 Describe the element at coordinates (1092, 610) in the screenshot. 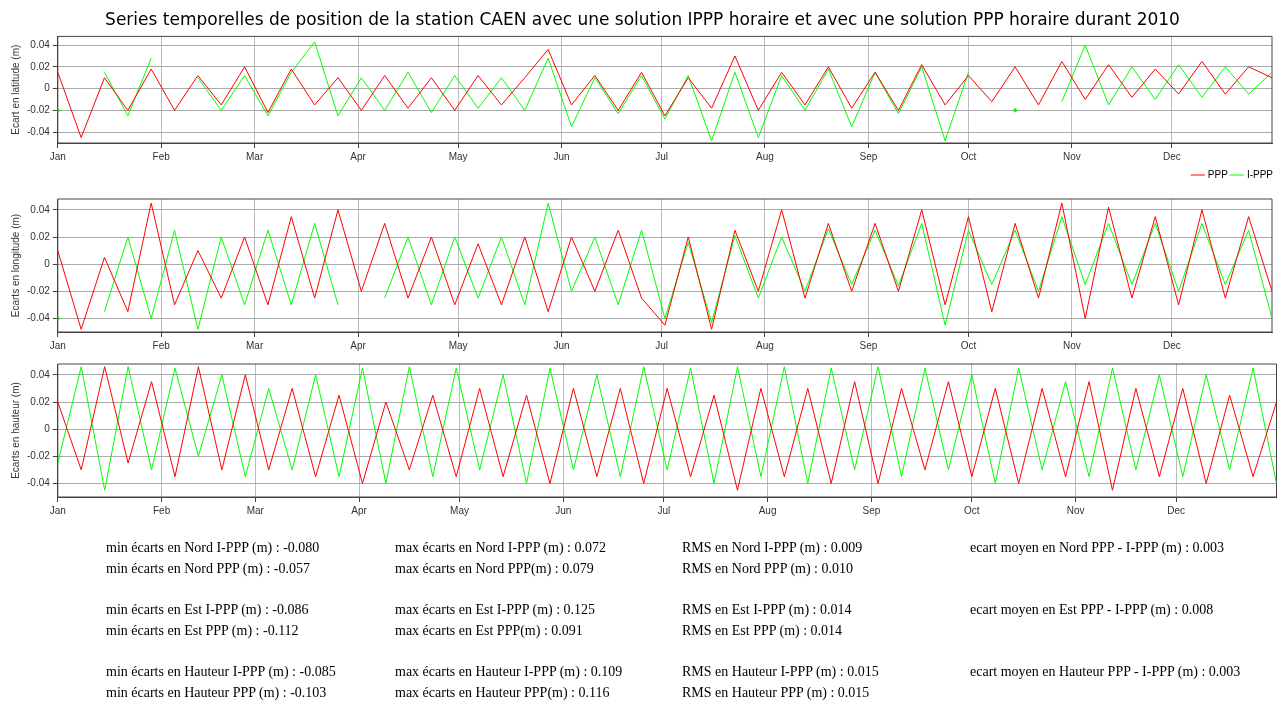

I see `text: ecart moyen en Est PPP - I-PPP (m) : 0.008` at that location.